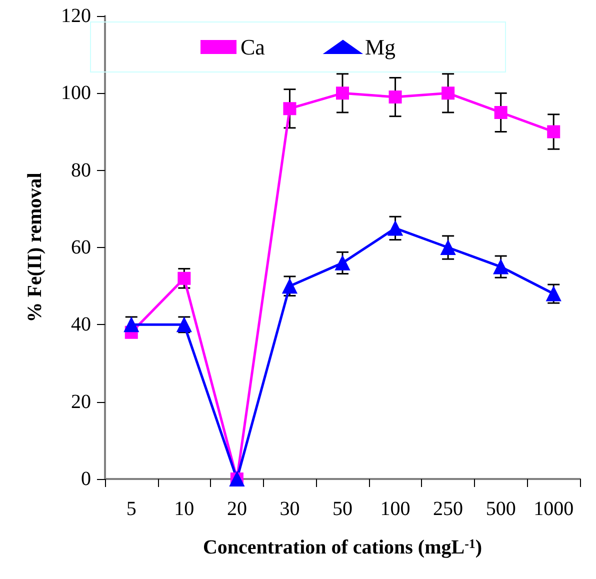  What do you see at coordinates (554, 509) in the screenshot?
I see `x-tick-label: 1000` at bounding box center [554, 509].